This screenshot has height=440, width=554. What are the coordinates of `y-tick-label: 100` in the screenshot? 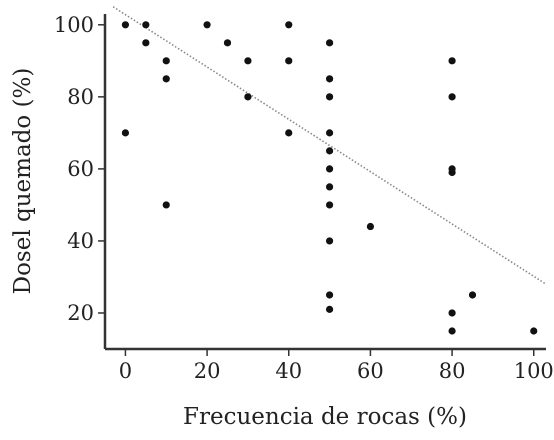 It's located at (74, 25).